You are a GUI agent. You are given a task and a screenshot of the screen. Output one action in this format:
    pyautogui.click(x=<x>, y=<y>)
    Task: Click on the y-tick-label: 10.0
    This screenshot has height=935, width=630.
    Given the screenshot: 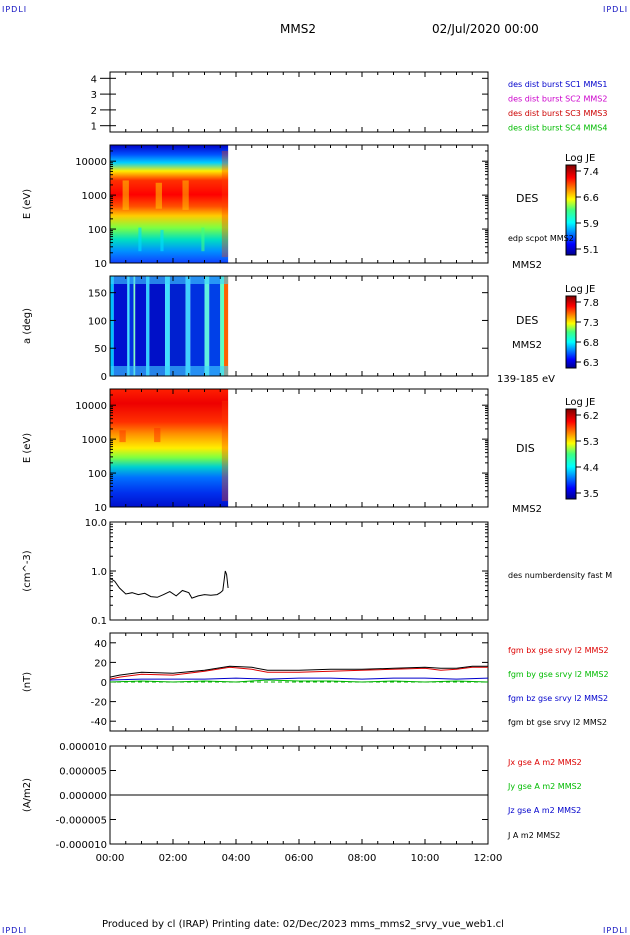 What is the action you would take?
    pyautogui.click(x=96, y=523)
    